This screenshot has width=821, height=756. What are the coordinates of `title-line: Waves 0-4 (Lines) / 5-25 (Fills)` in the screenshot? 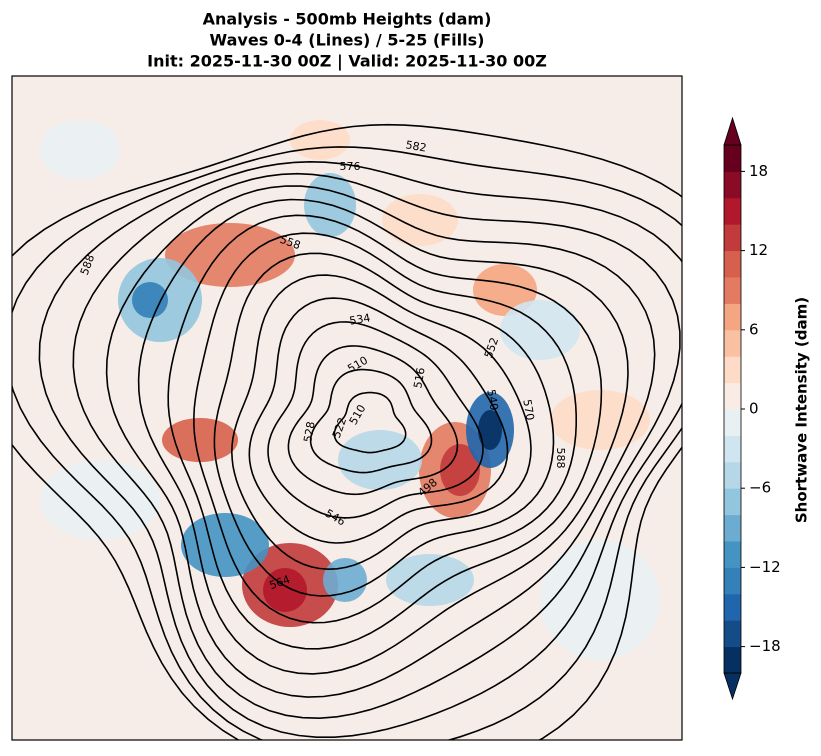 It's located at (347, 40).